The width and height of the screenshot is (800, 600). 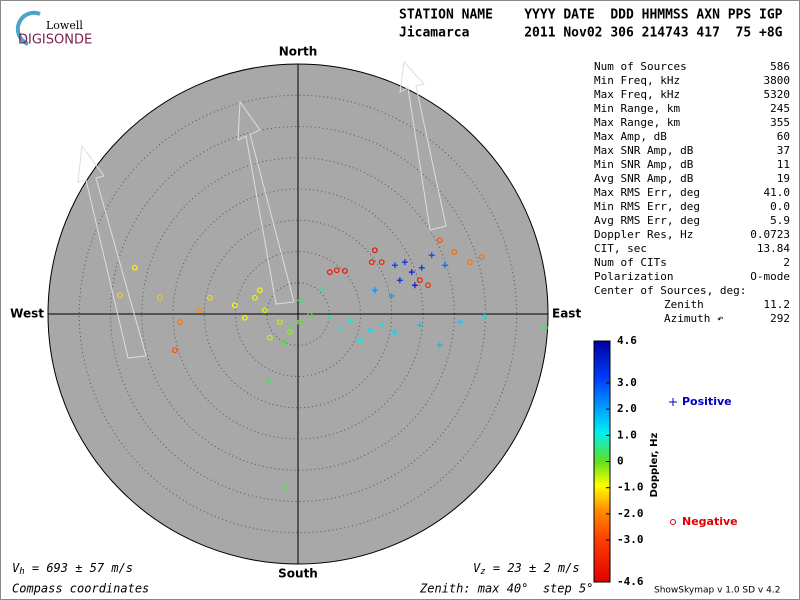 I want to click on stat-label: Min RMS Err, deg, so click(x=647, y=206).